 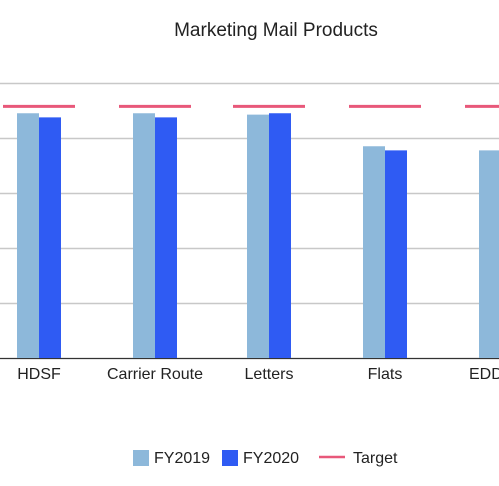 I want to click on bar-fy2019-hdsf, so click(x=28, y=235).